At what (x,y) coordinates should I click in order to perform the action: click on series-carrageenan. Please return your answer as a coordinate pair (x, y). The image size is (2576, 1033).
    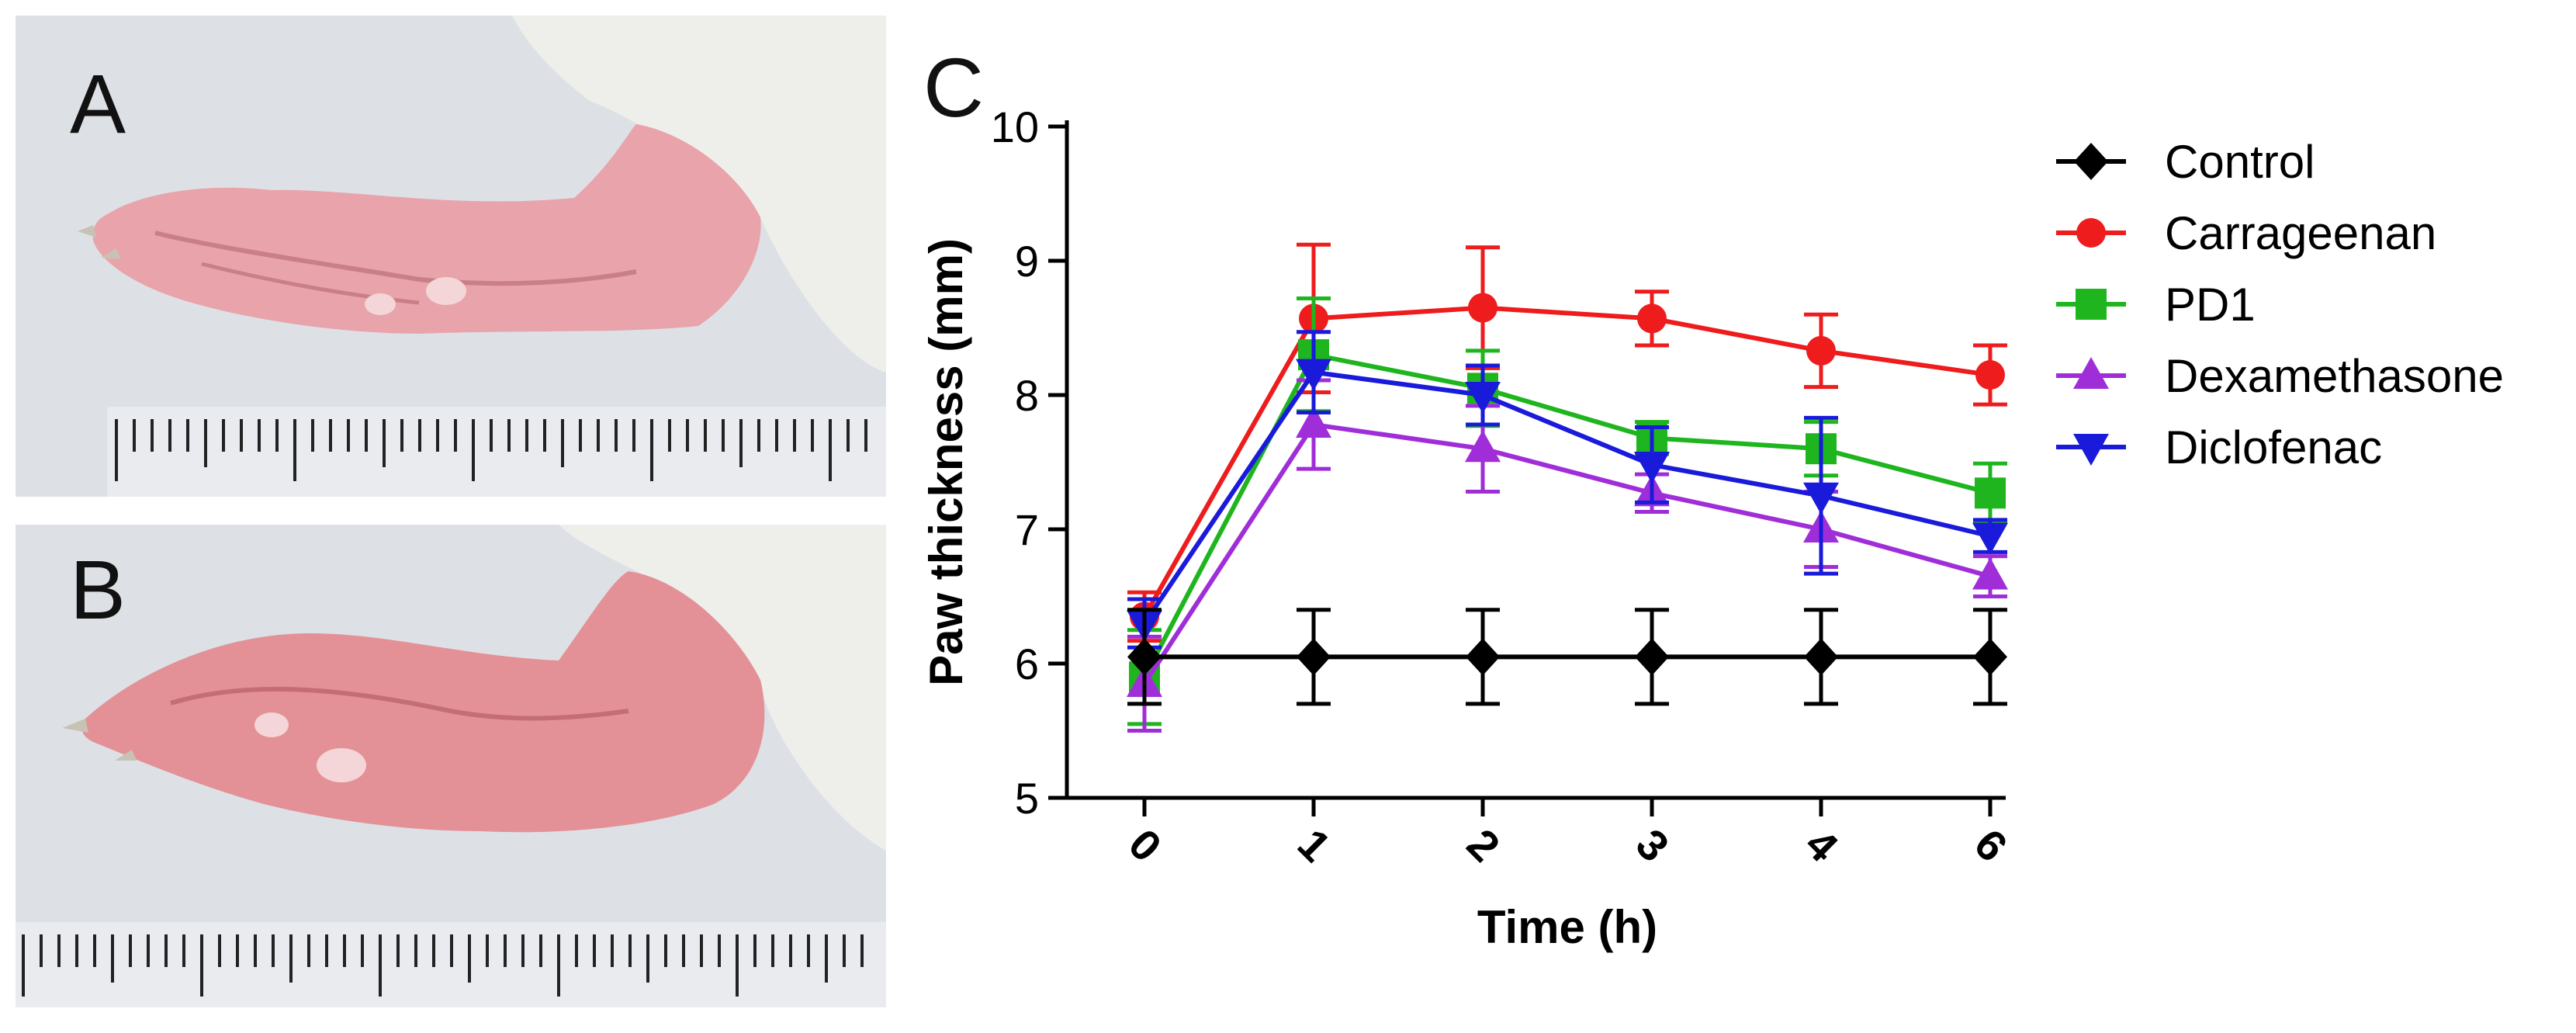
    Looking at the image, I should click on (1567, 443).